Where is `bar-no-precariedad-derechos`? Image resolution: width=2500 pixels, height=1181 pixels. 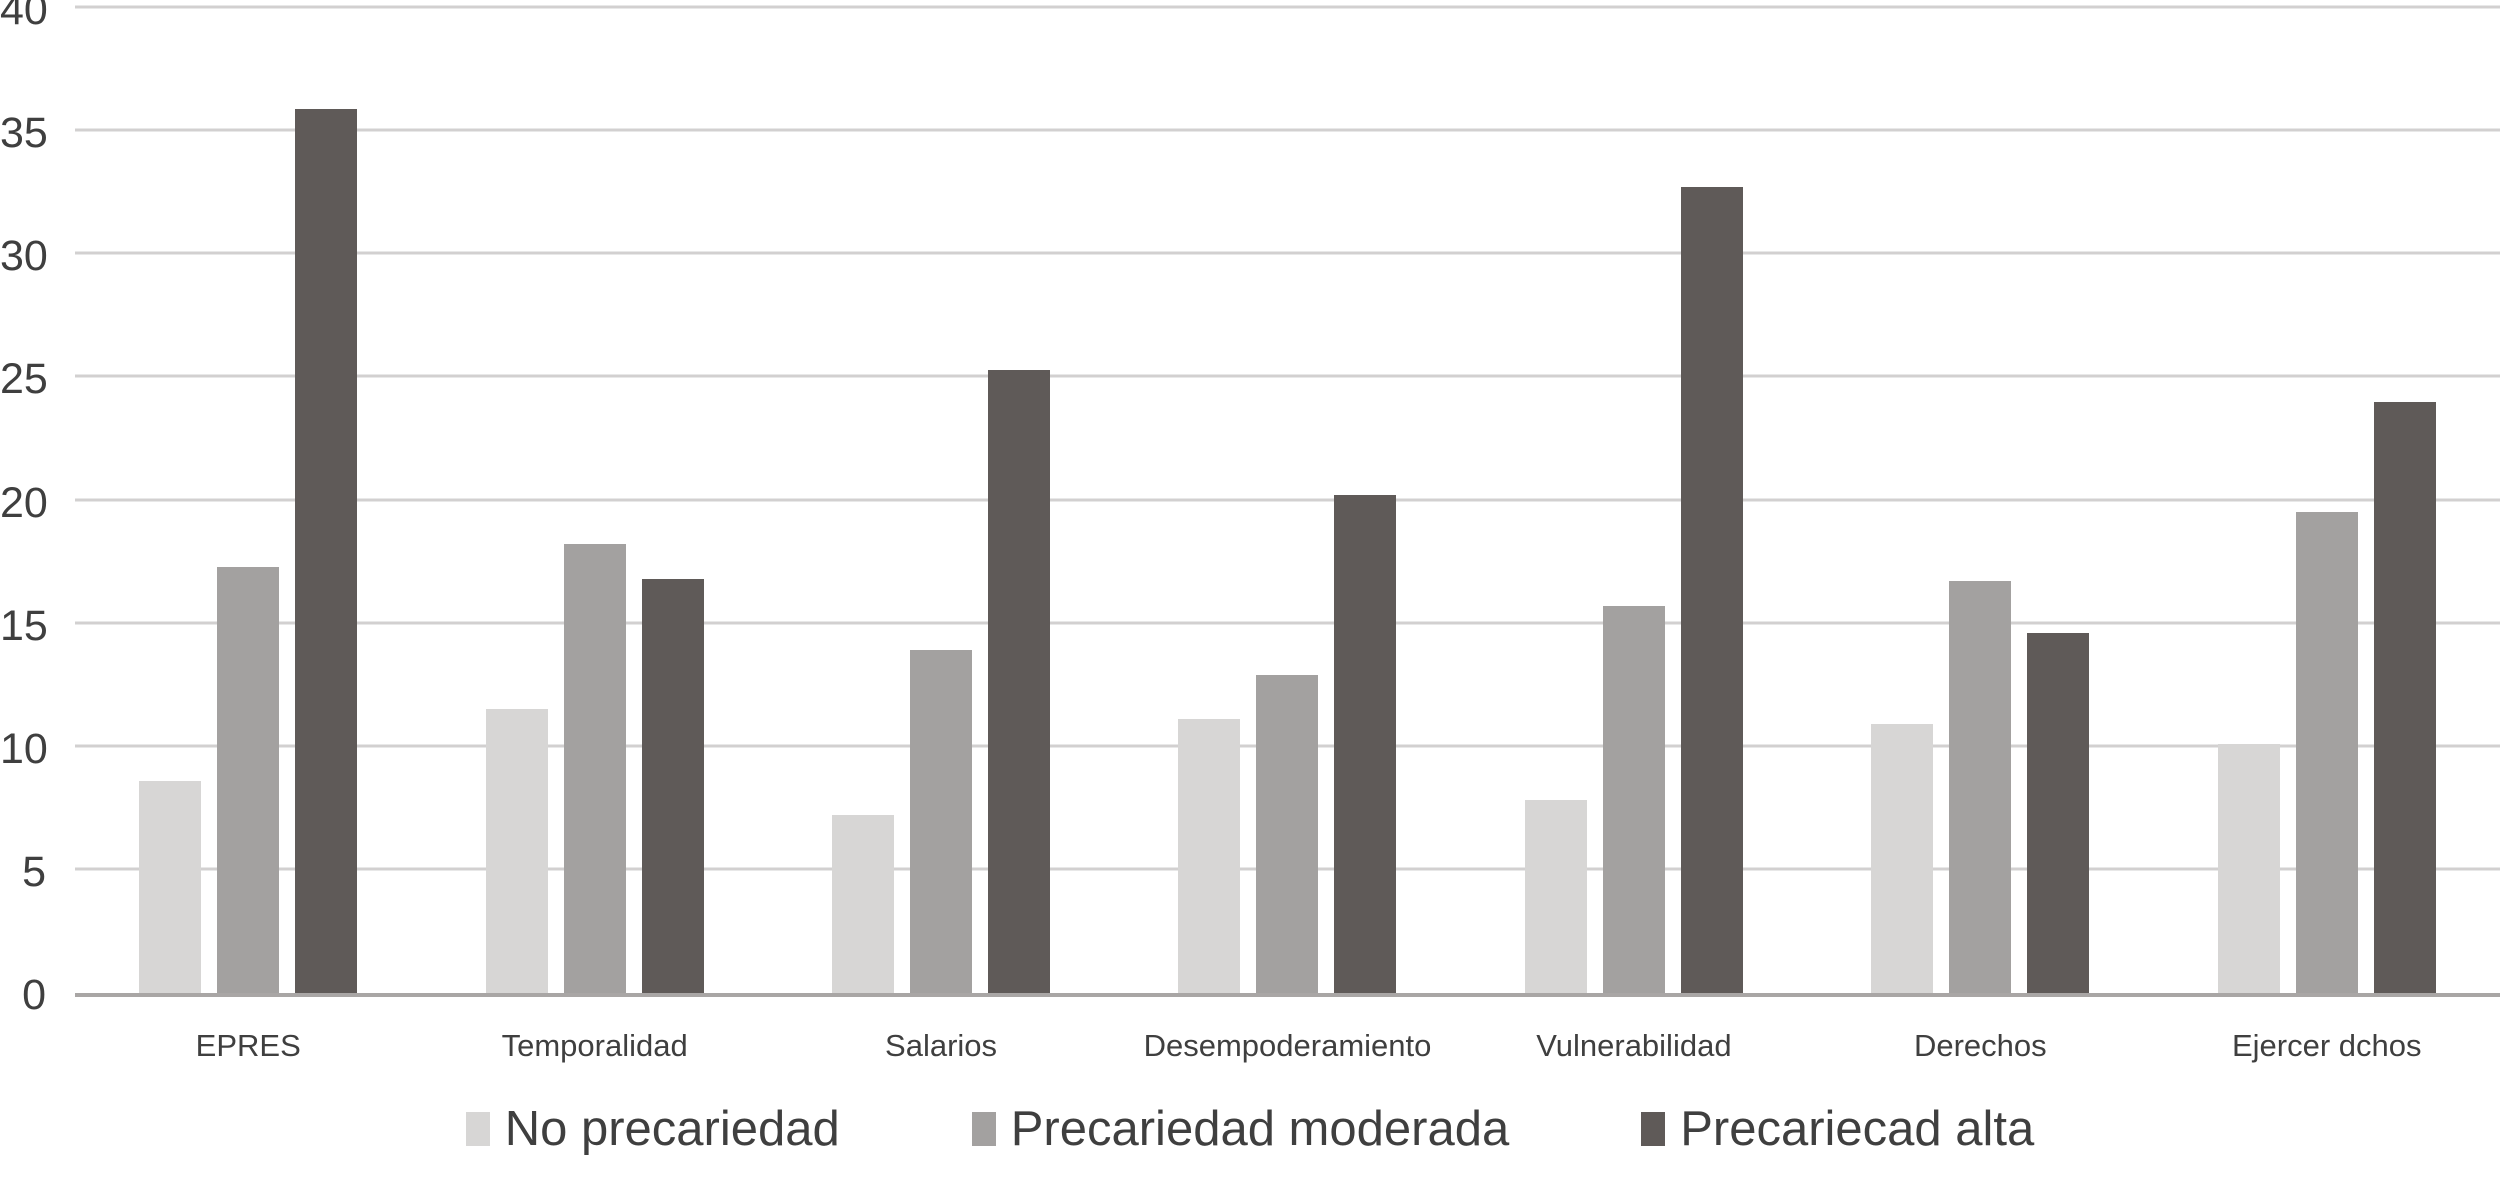 bar-no-precariedad-derechos is located at coordinates (1902, 859).